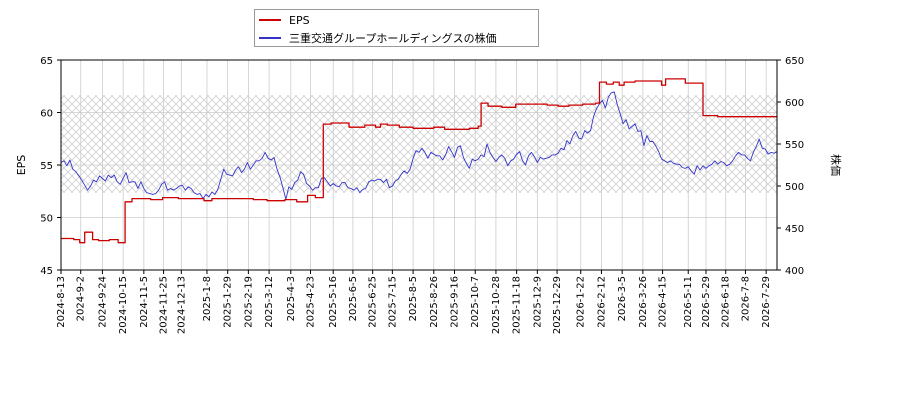 Image resolution: width=900 pixels, height=400 pixels. Describe the element at coordinates (21, 165) in the screenshot. I see `left-axis-title: EPS` at that location.